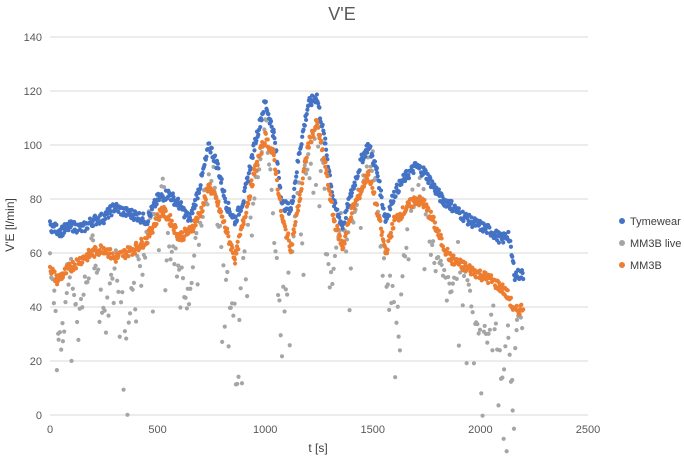 The height and width of the screenshot is (458, 684). Describe the element at coordinates (33, 92) in the screenshot. I see `y-tick-label: 120` at that location.